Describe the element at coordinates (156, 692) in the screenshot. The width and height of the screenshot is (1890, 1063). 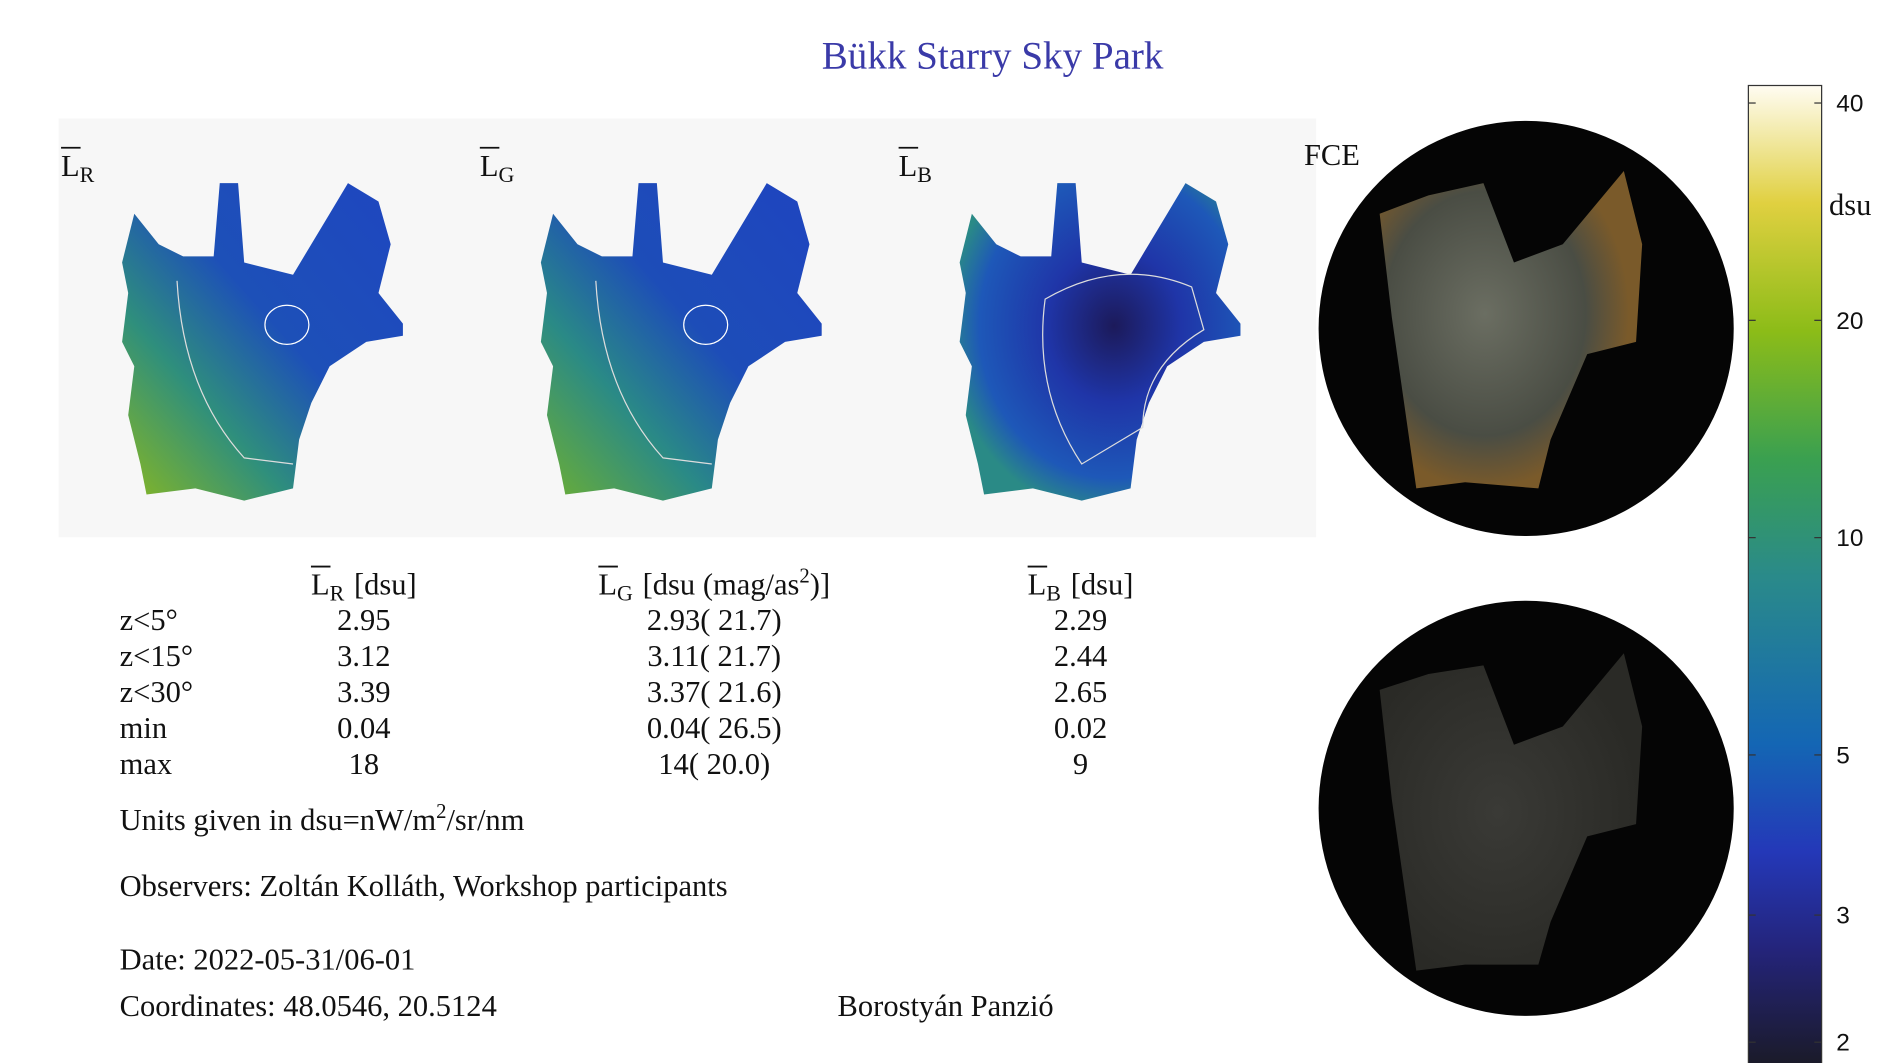
I see `row-label: z<30°` at that location.